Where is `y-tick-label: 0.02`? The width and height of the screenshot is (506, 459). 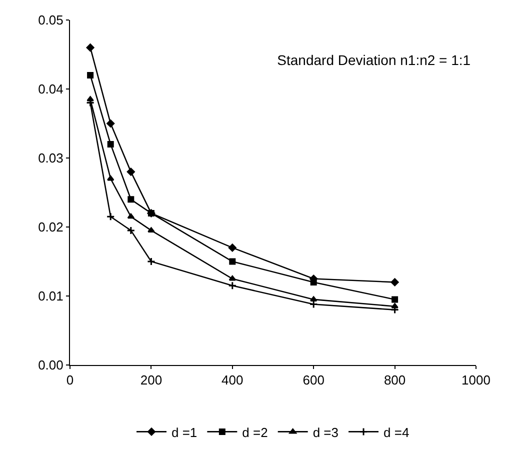
y-tick-label: 0.02 is located at coordinates (51, 227).